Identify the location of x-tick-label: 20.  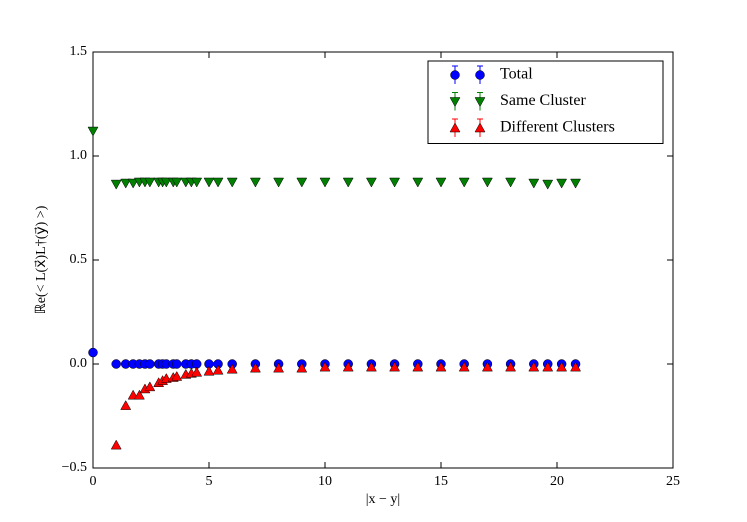
(557, 481).